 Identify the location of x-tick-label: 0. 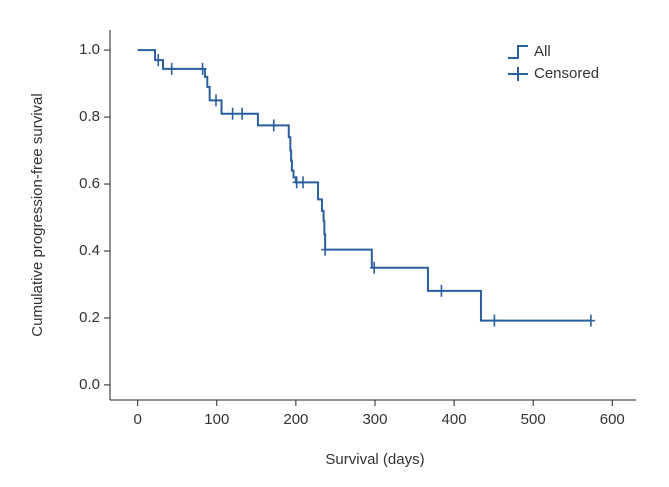
(138, 419).